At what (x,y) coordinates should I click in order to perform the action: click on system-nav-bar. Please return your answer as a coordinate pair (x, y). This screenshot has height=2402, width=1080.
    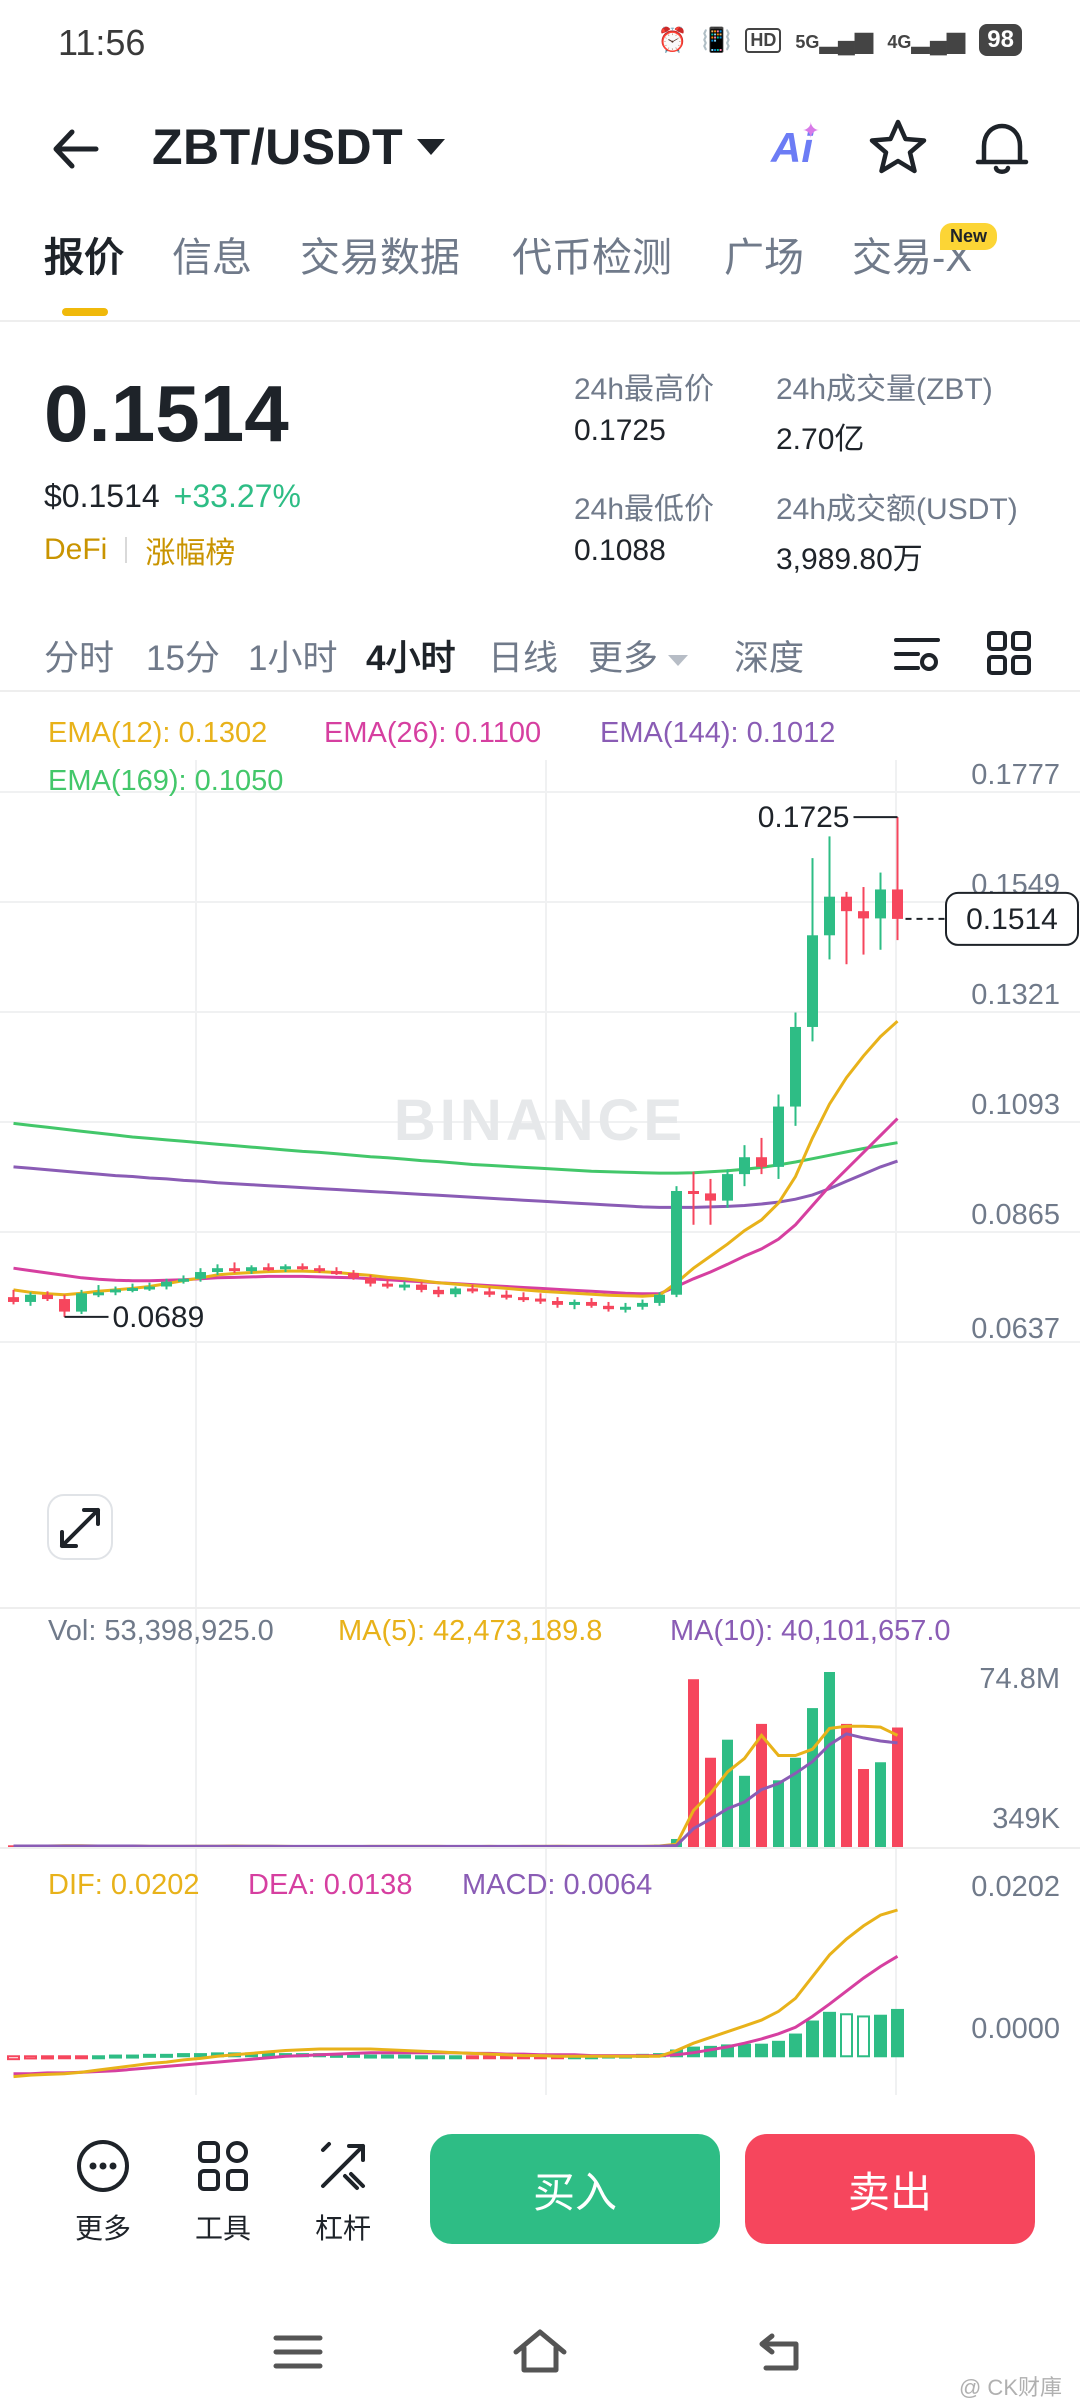
    Looking at the image, I should click on (540, 2350).